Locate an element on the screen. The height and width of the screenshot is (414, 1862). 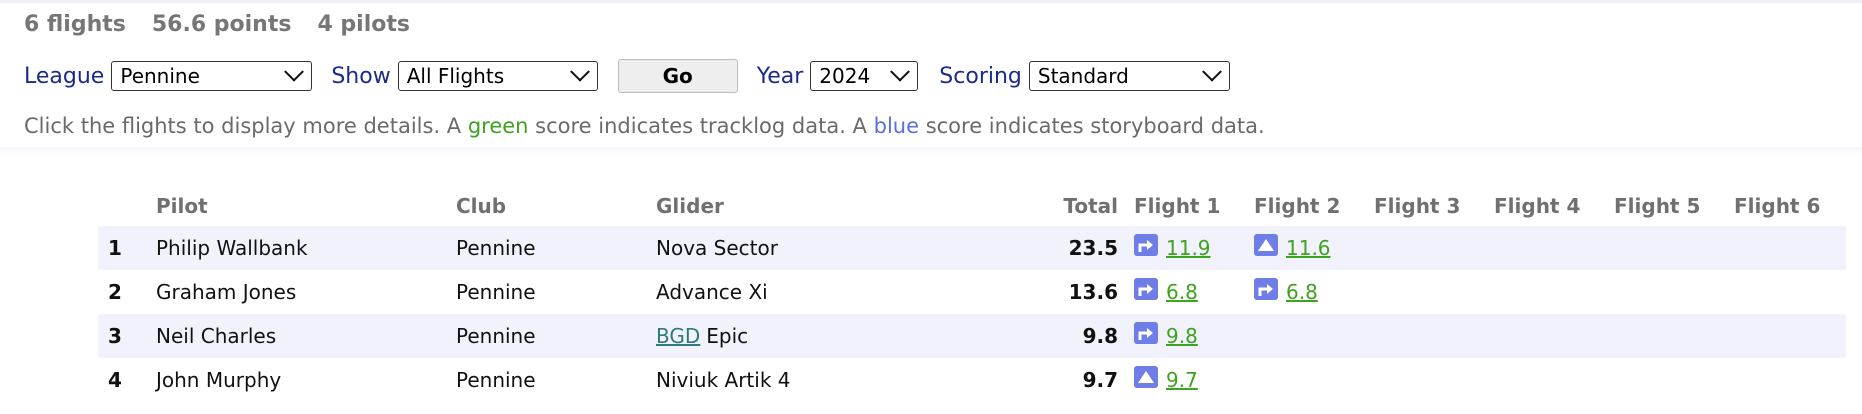
show-select: All Flights is located at coordinates (497, 76).